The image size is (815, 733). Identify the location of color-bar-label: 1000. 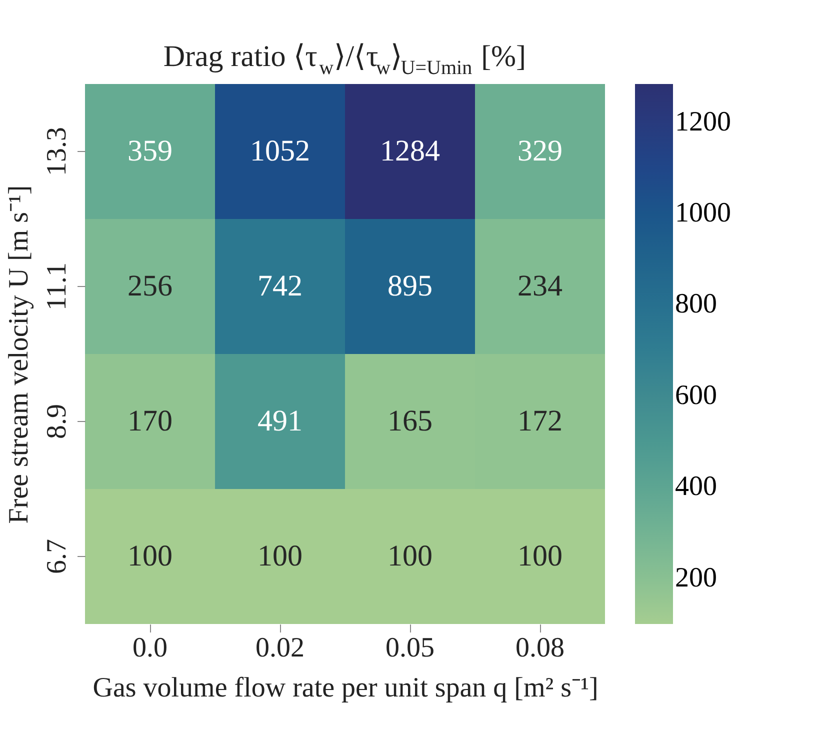
(703, 213).